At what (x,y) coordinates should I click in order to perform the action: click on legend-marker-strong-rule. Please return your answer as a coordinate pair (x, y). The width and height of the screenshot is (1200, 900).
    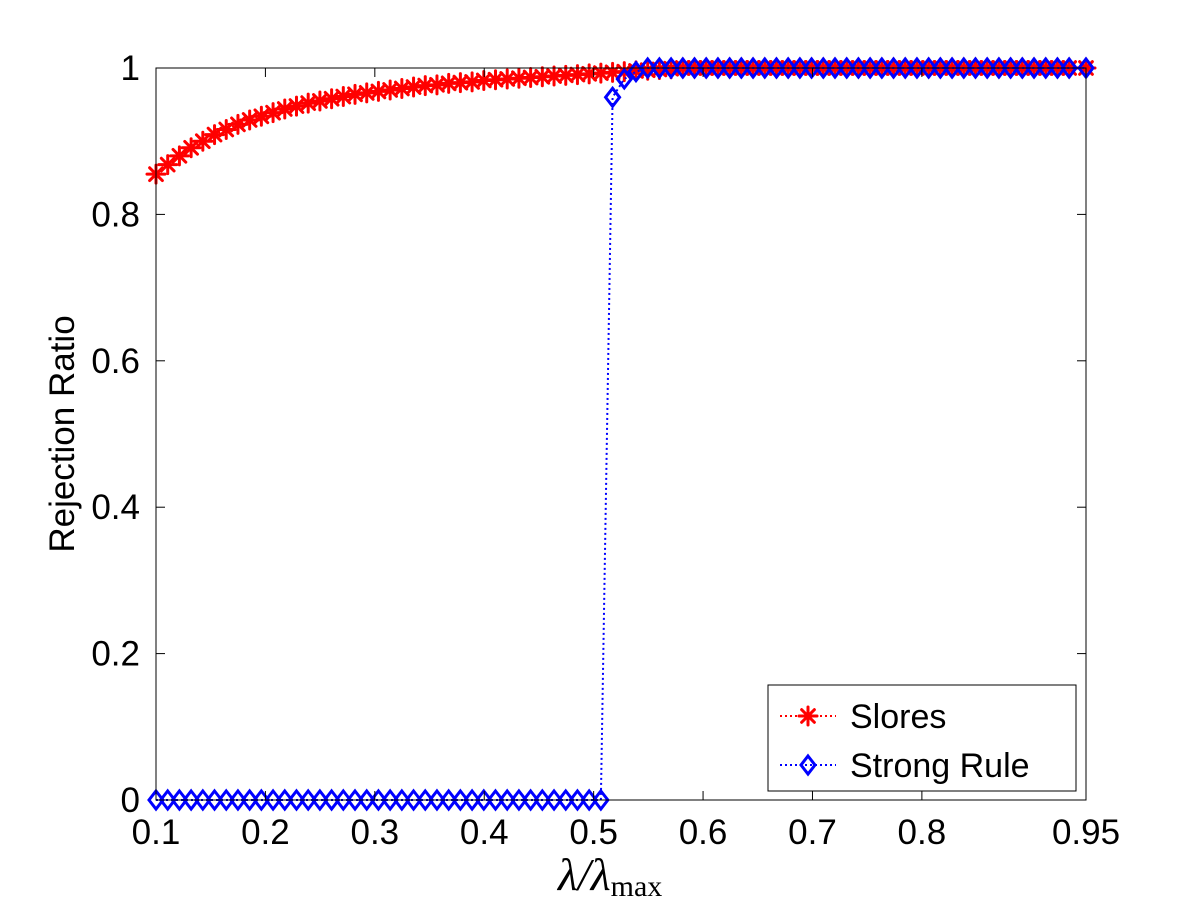
    Looking at the image, I should click on (808, 765).